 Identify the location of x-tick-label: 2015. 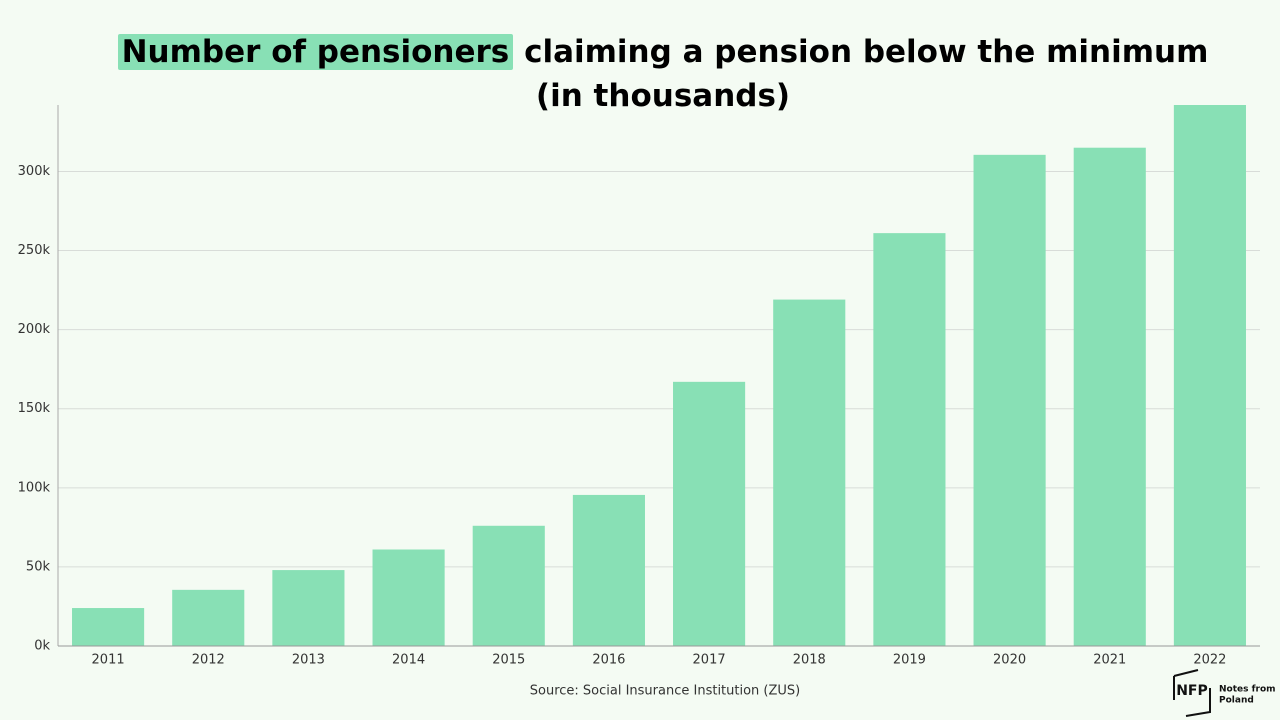
(508, 660).